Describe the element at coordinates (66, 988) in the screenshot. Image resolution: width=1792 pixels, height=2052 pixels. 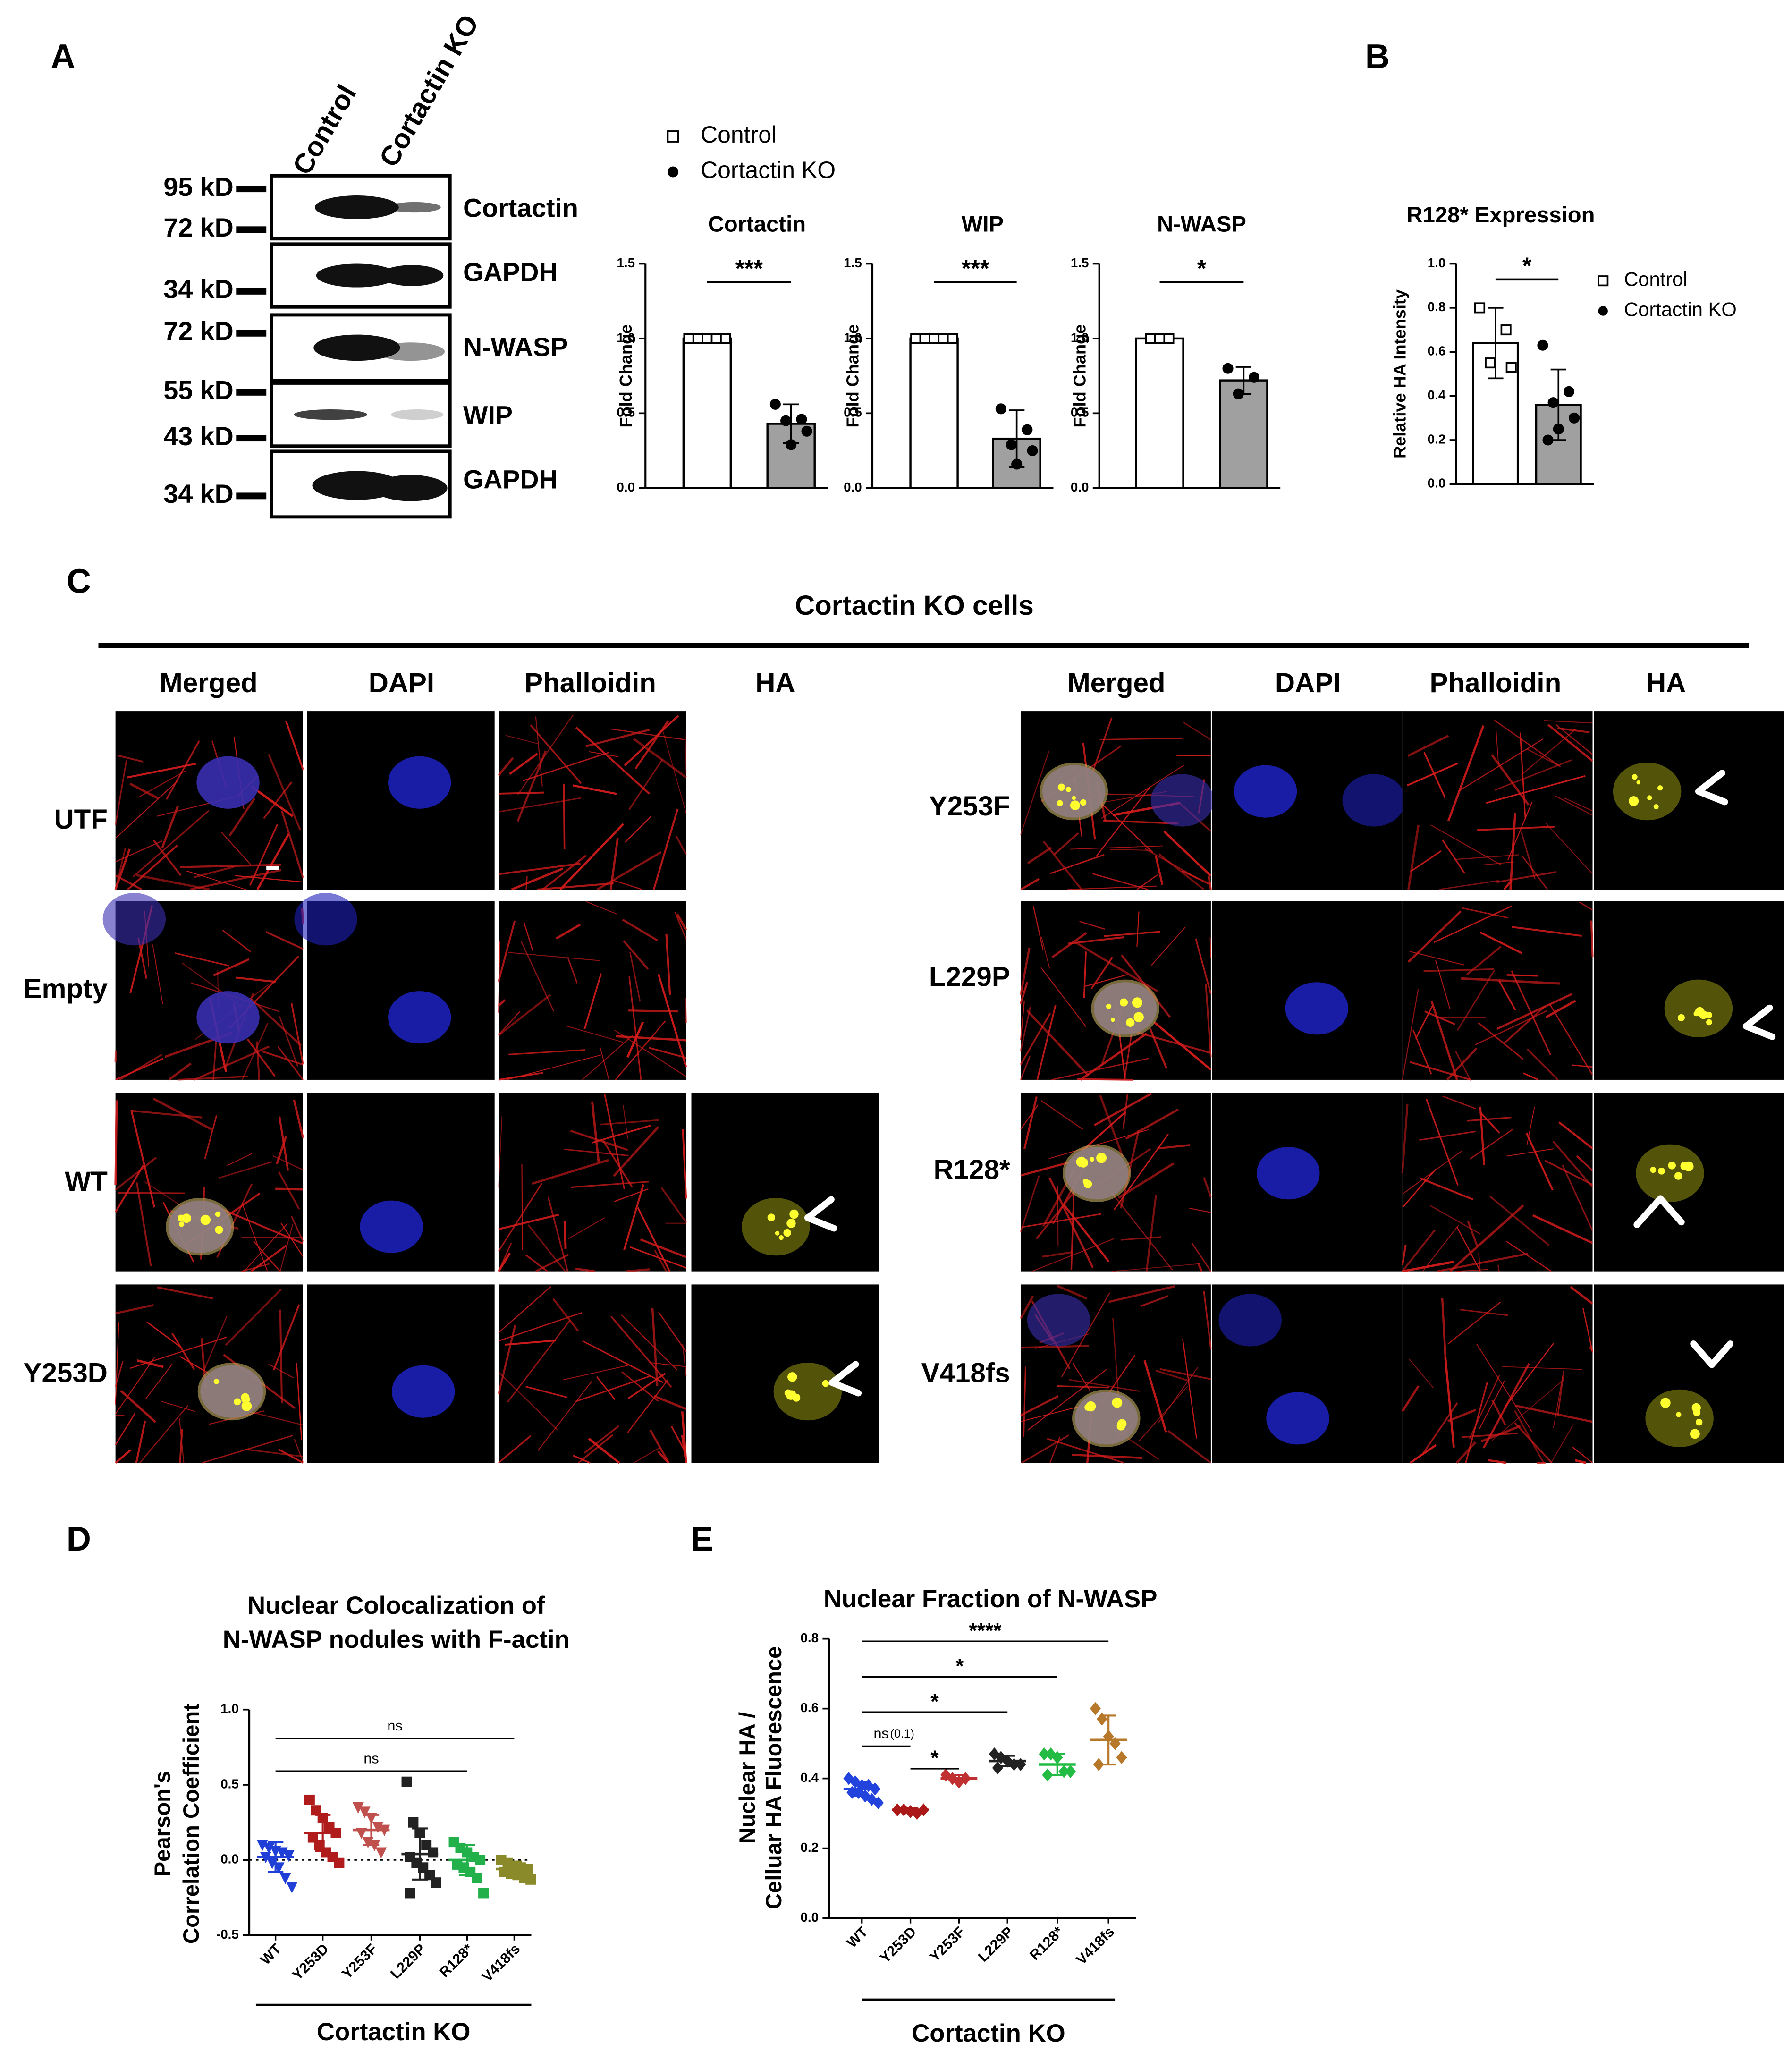
I see `row-label: Empty` at that location.